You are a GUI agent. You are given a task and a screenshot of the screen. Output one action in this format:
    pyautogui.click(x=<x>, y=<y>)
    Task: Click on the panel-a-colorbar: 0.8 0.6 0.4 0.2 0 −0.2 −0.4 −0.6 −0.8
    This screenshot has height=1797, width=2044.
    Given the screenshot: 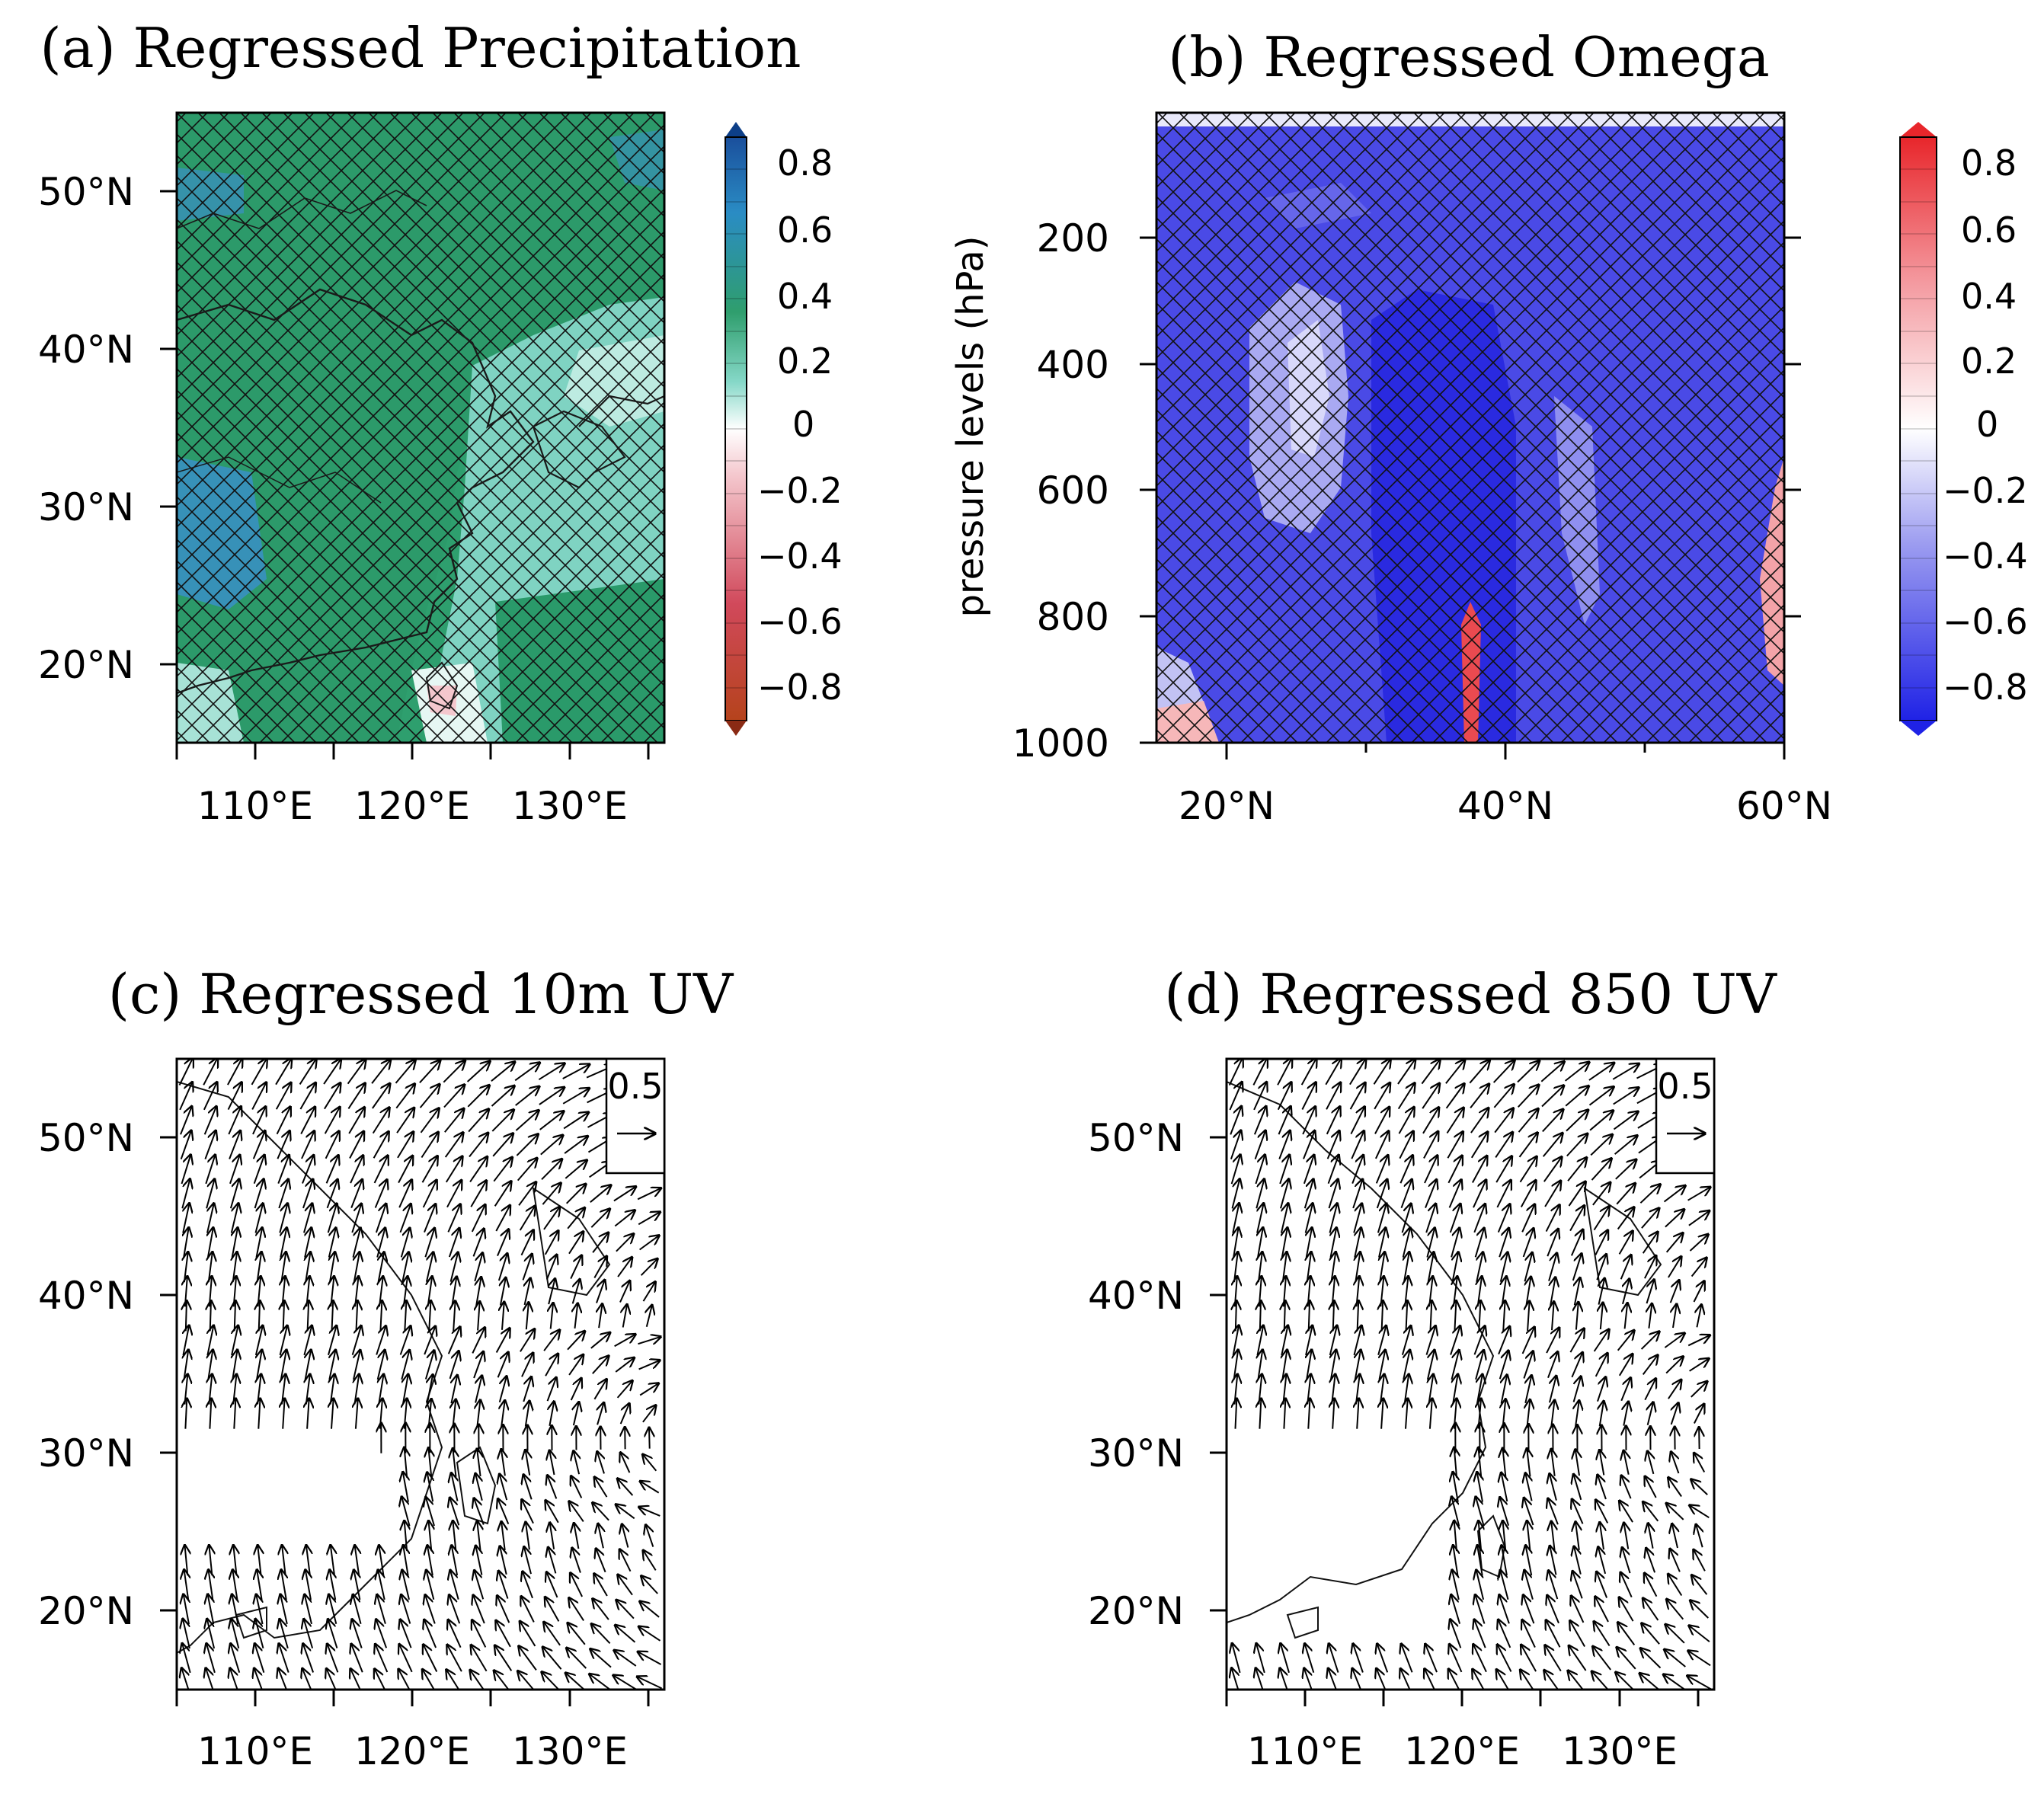 What is the action you would take?
    pyautogui.click(x=784, y=429)
    